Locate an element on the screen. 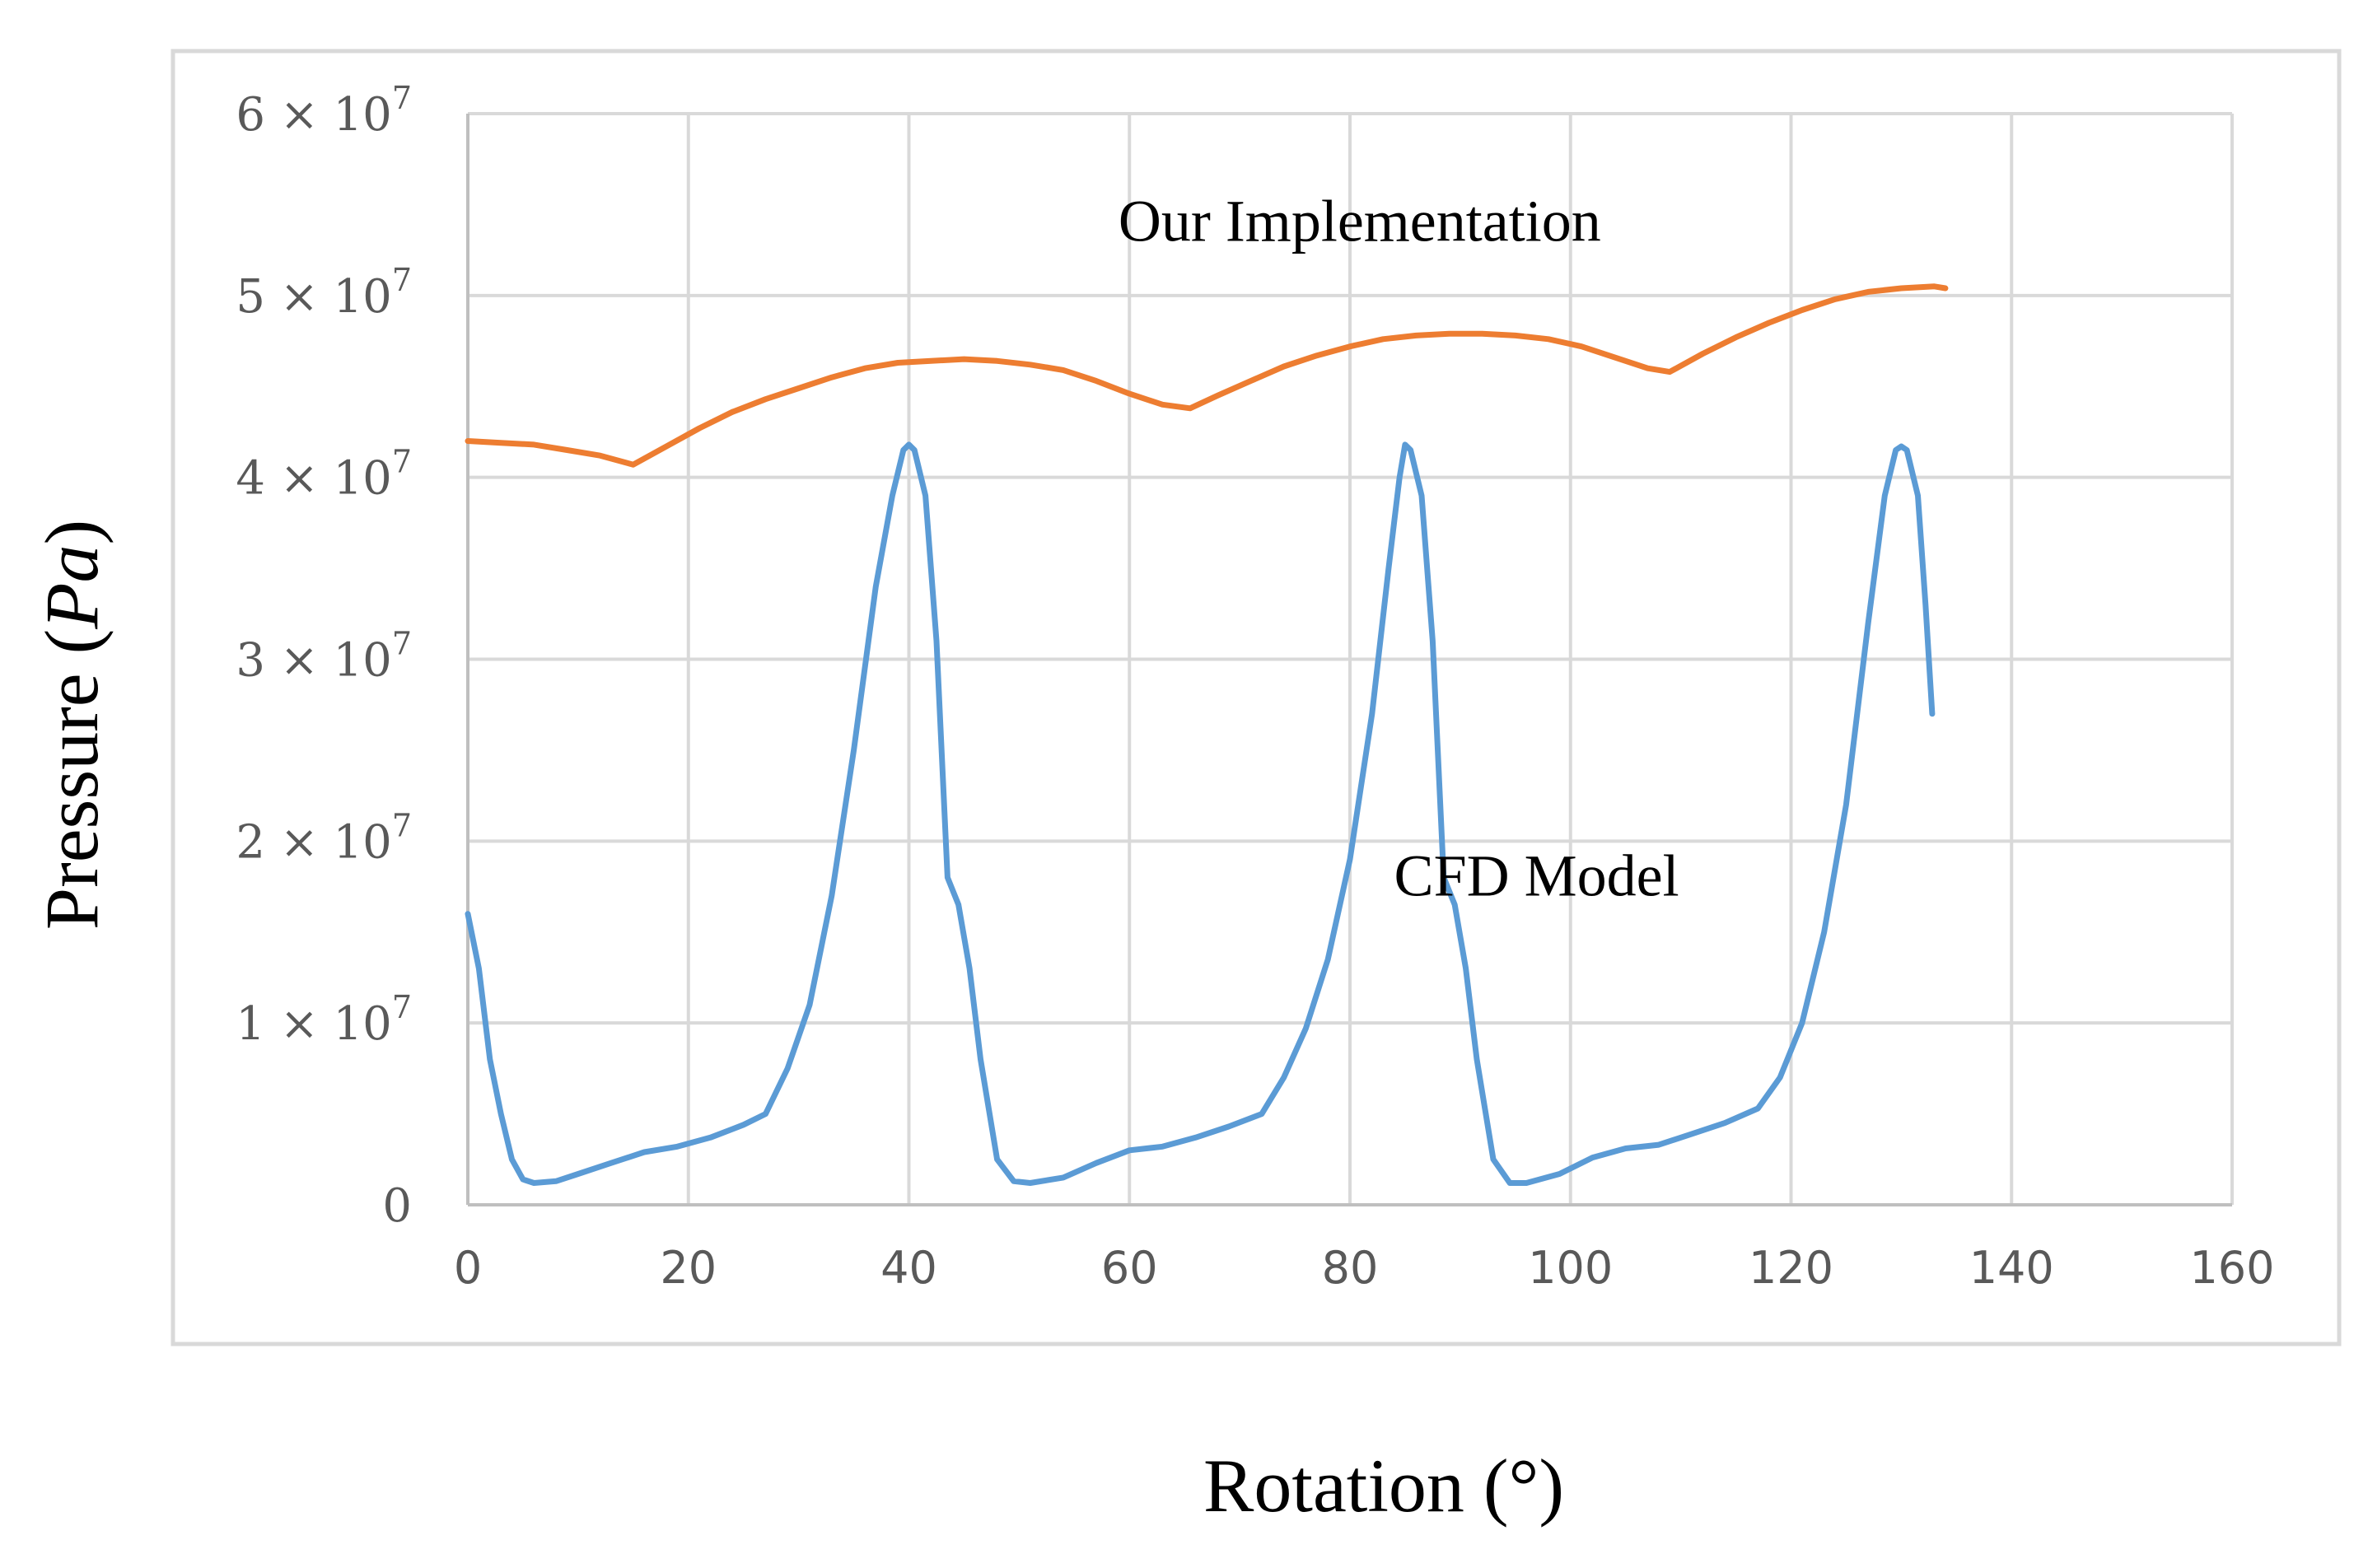  y-tick-label: 4 × 10⁷ is located at coordinates (324, 475).